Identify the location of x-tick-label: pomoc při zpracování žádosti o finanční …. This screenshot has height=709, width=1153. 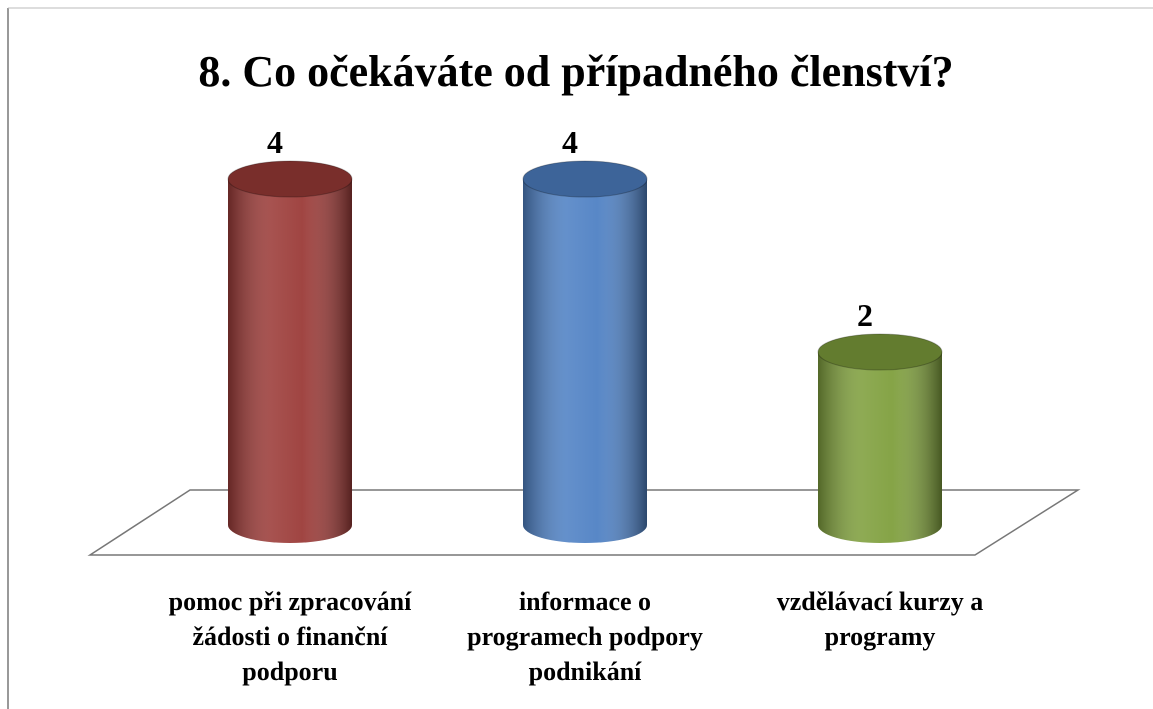
(290, 636).